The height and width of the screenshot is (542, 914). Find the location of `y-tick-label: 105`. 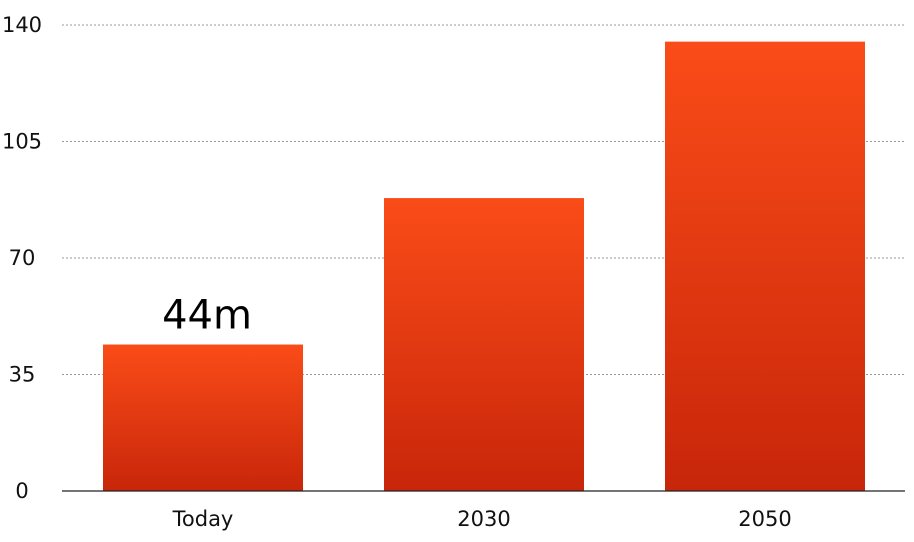

y-tick-label: 105 is located at coordinates (22, 142).